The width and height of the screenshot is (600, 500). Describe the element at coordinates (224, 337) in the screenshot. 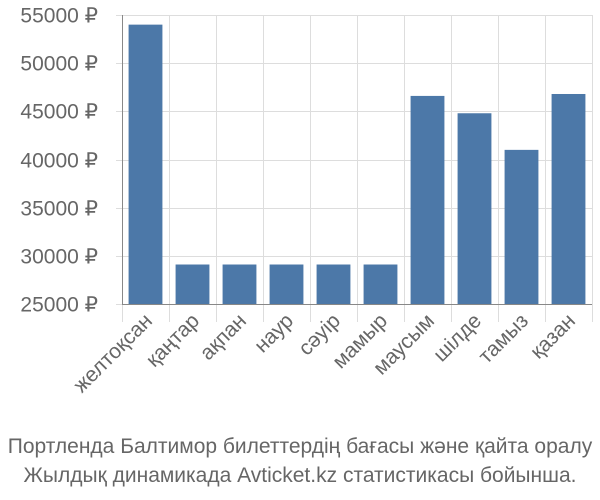

I see `x-tick-label: ақпан` at that location.